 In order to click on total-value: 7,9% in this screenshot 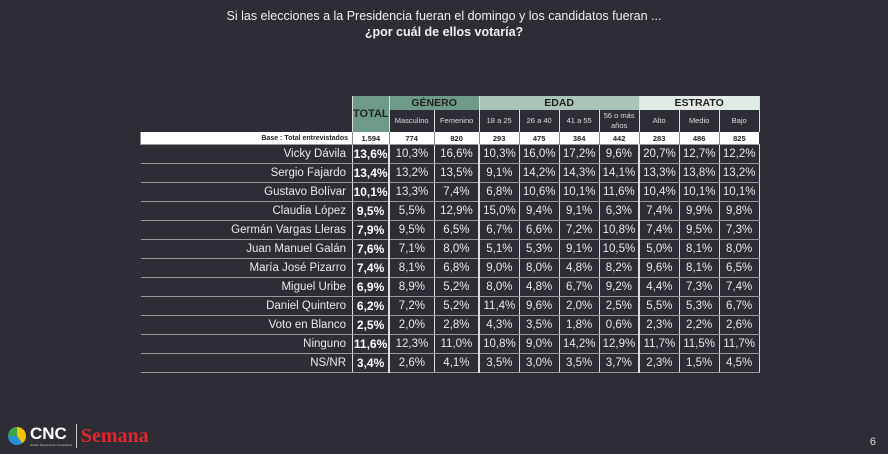, I will do `click(371, 230)`.